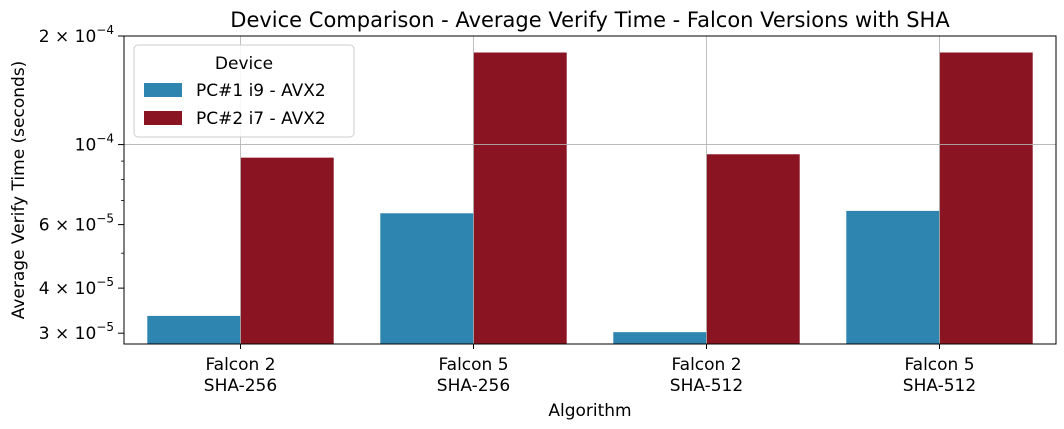 The image size is (1064, 429). What do you see at coordinates (261, 119) in the screenshot?
I see `legend-label: PC#2 i7 - AVX2` at bounding box center [261, 119].